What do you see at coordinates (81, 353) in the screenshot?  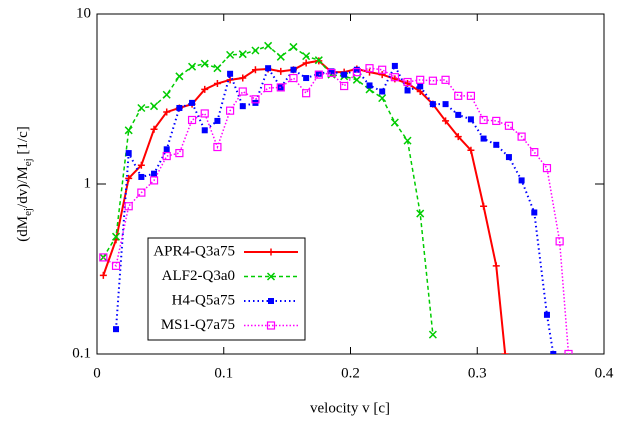 I see `y-tick-label: 0.1` at bounding box center [81, 353].